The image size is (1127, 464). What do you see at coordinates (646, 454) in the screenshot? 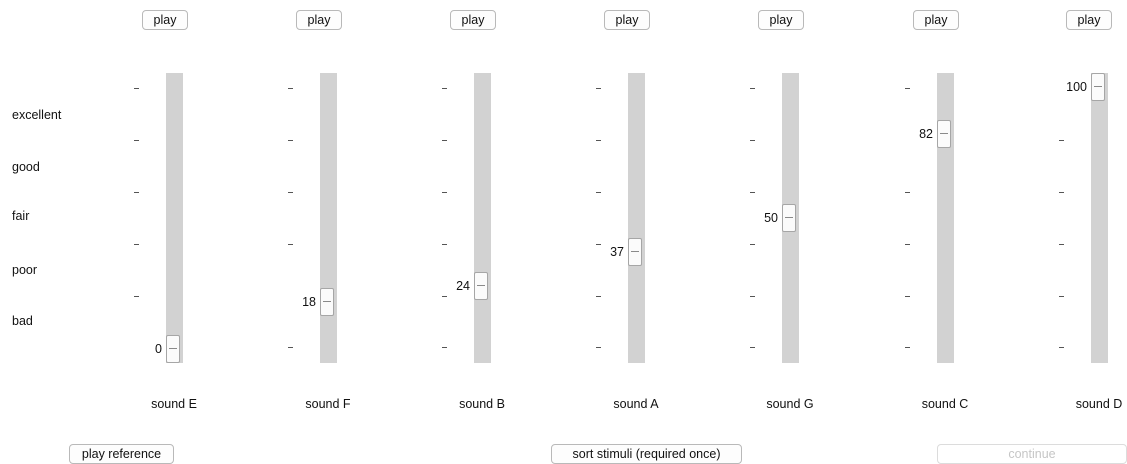
I see `sort-stimuli-button: sort stimuli (required once)` at bounding box center [646, 454].